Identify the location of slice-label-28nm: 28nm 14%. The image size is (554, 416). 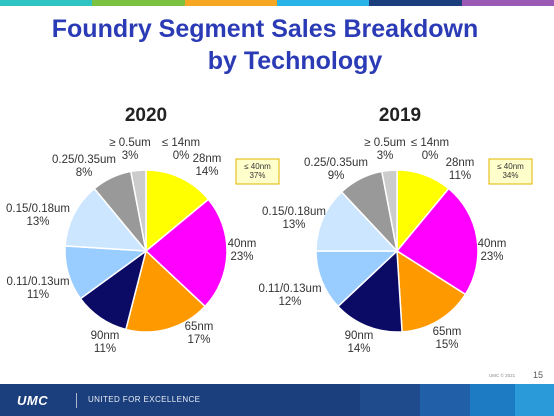
(207, 165).